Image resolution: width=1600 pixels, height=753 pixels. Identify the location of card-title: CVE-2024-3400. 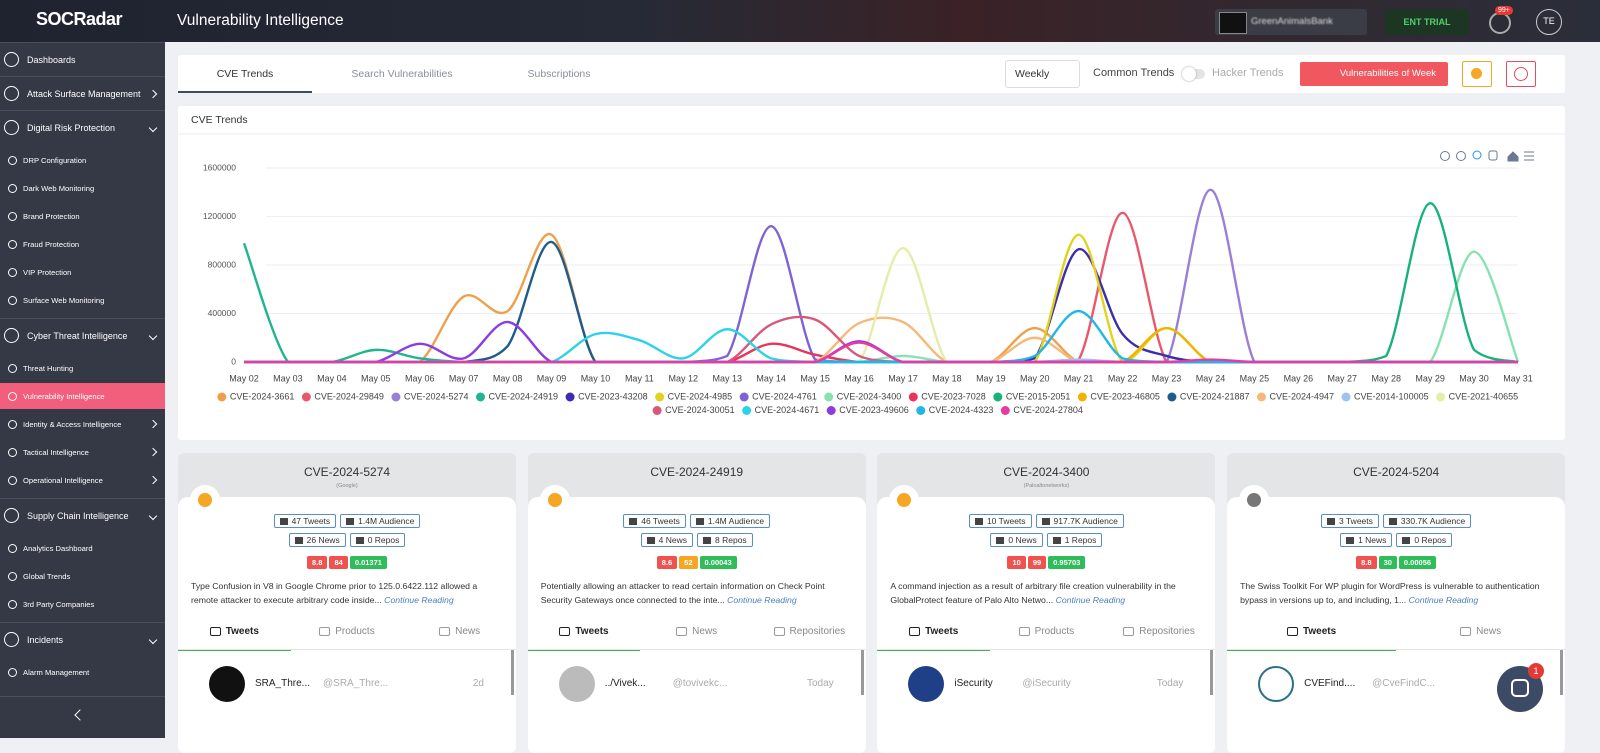
(1046, 472).